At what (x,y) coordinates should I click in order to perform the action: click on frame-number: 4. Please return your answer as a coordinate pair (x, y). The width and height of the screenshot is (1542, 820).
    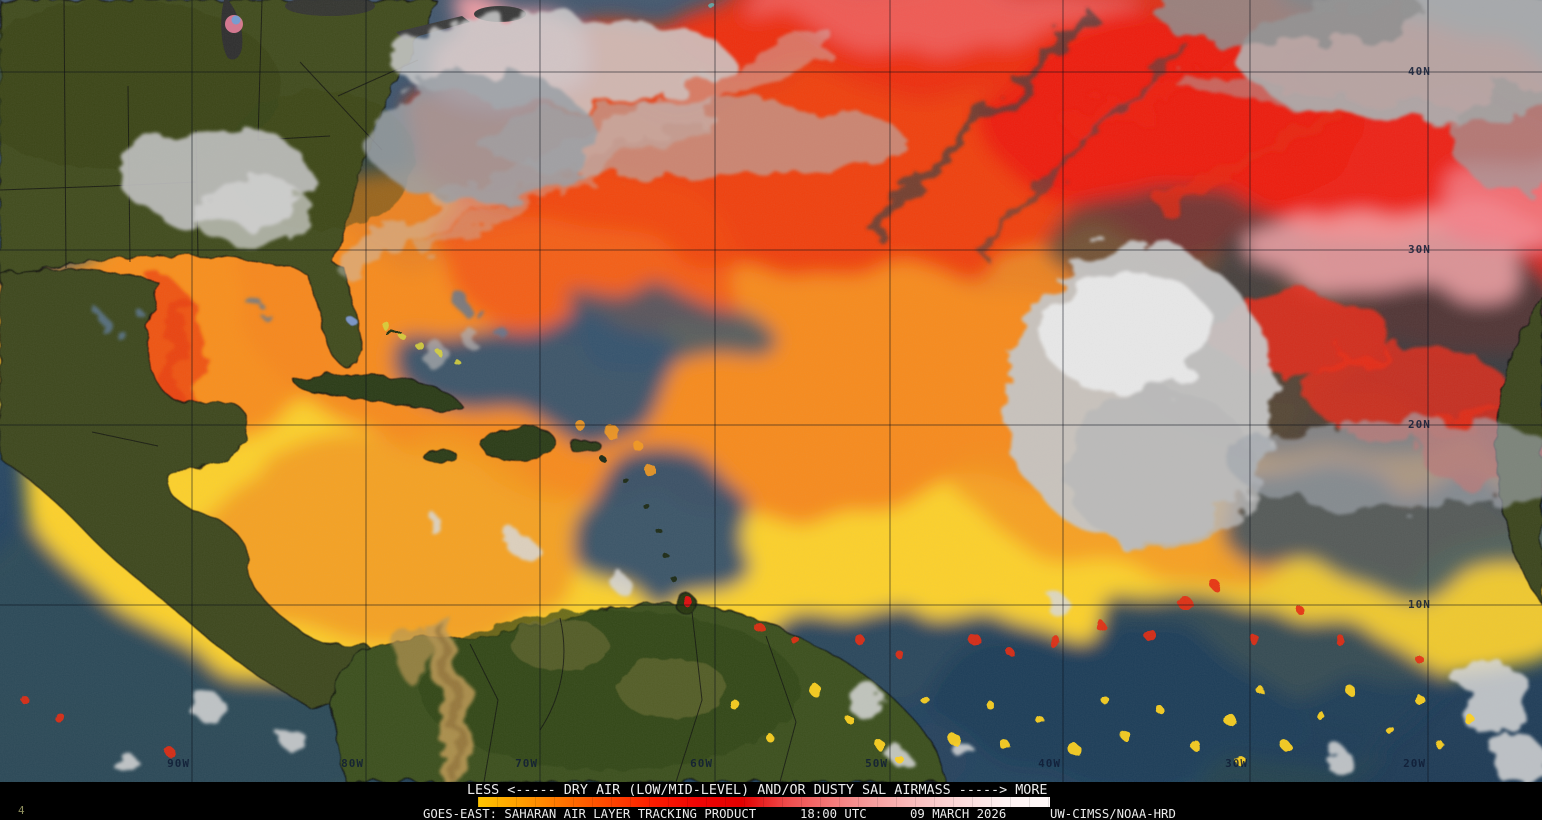
    Looking at the image, I should click on (21, 810).